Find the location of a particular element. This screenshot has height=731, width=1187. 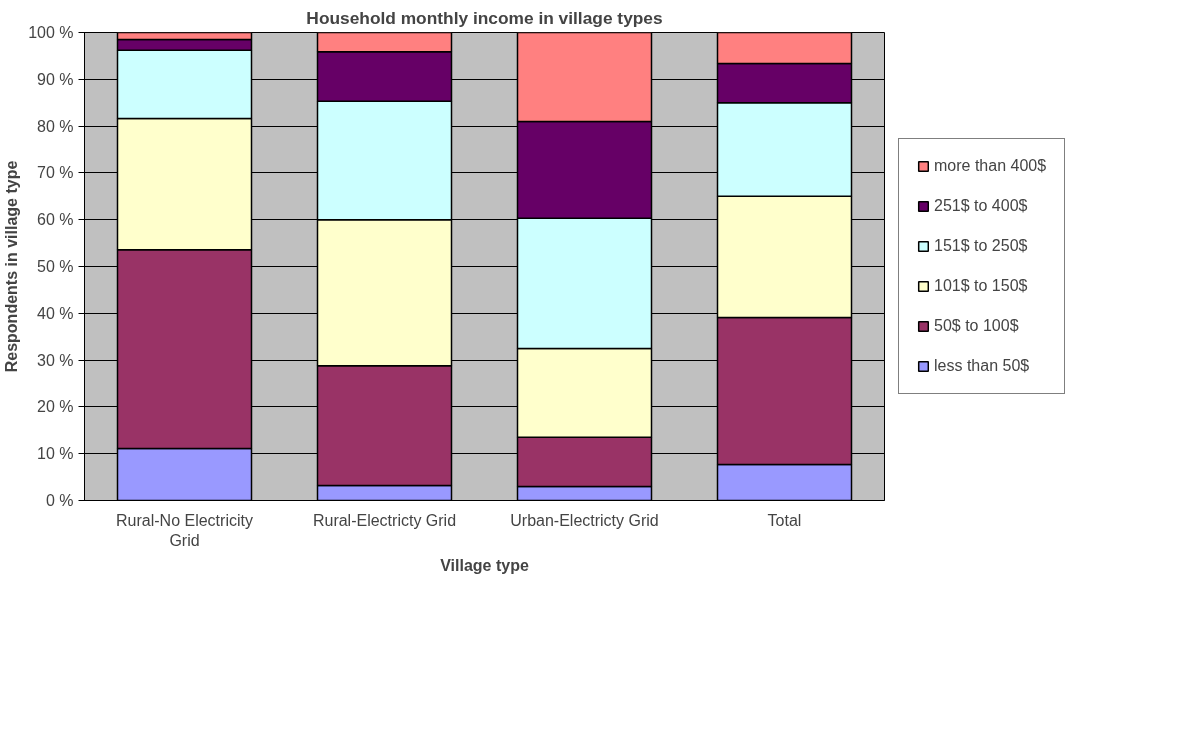

y-tick-label: 40 % is located at coordinates (55, 313).